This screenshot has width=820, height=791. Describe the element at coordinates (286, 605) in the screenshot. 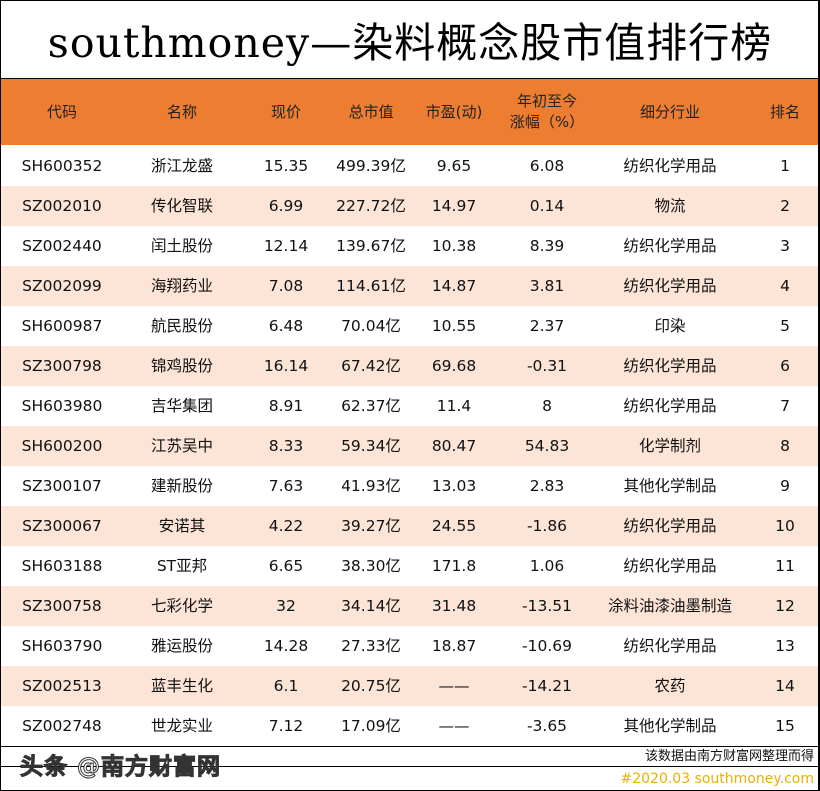

I see `cell-price: 32` at that location.